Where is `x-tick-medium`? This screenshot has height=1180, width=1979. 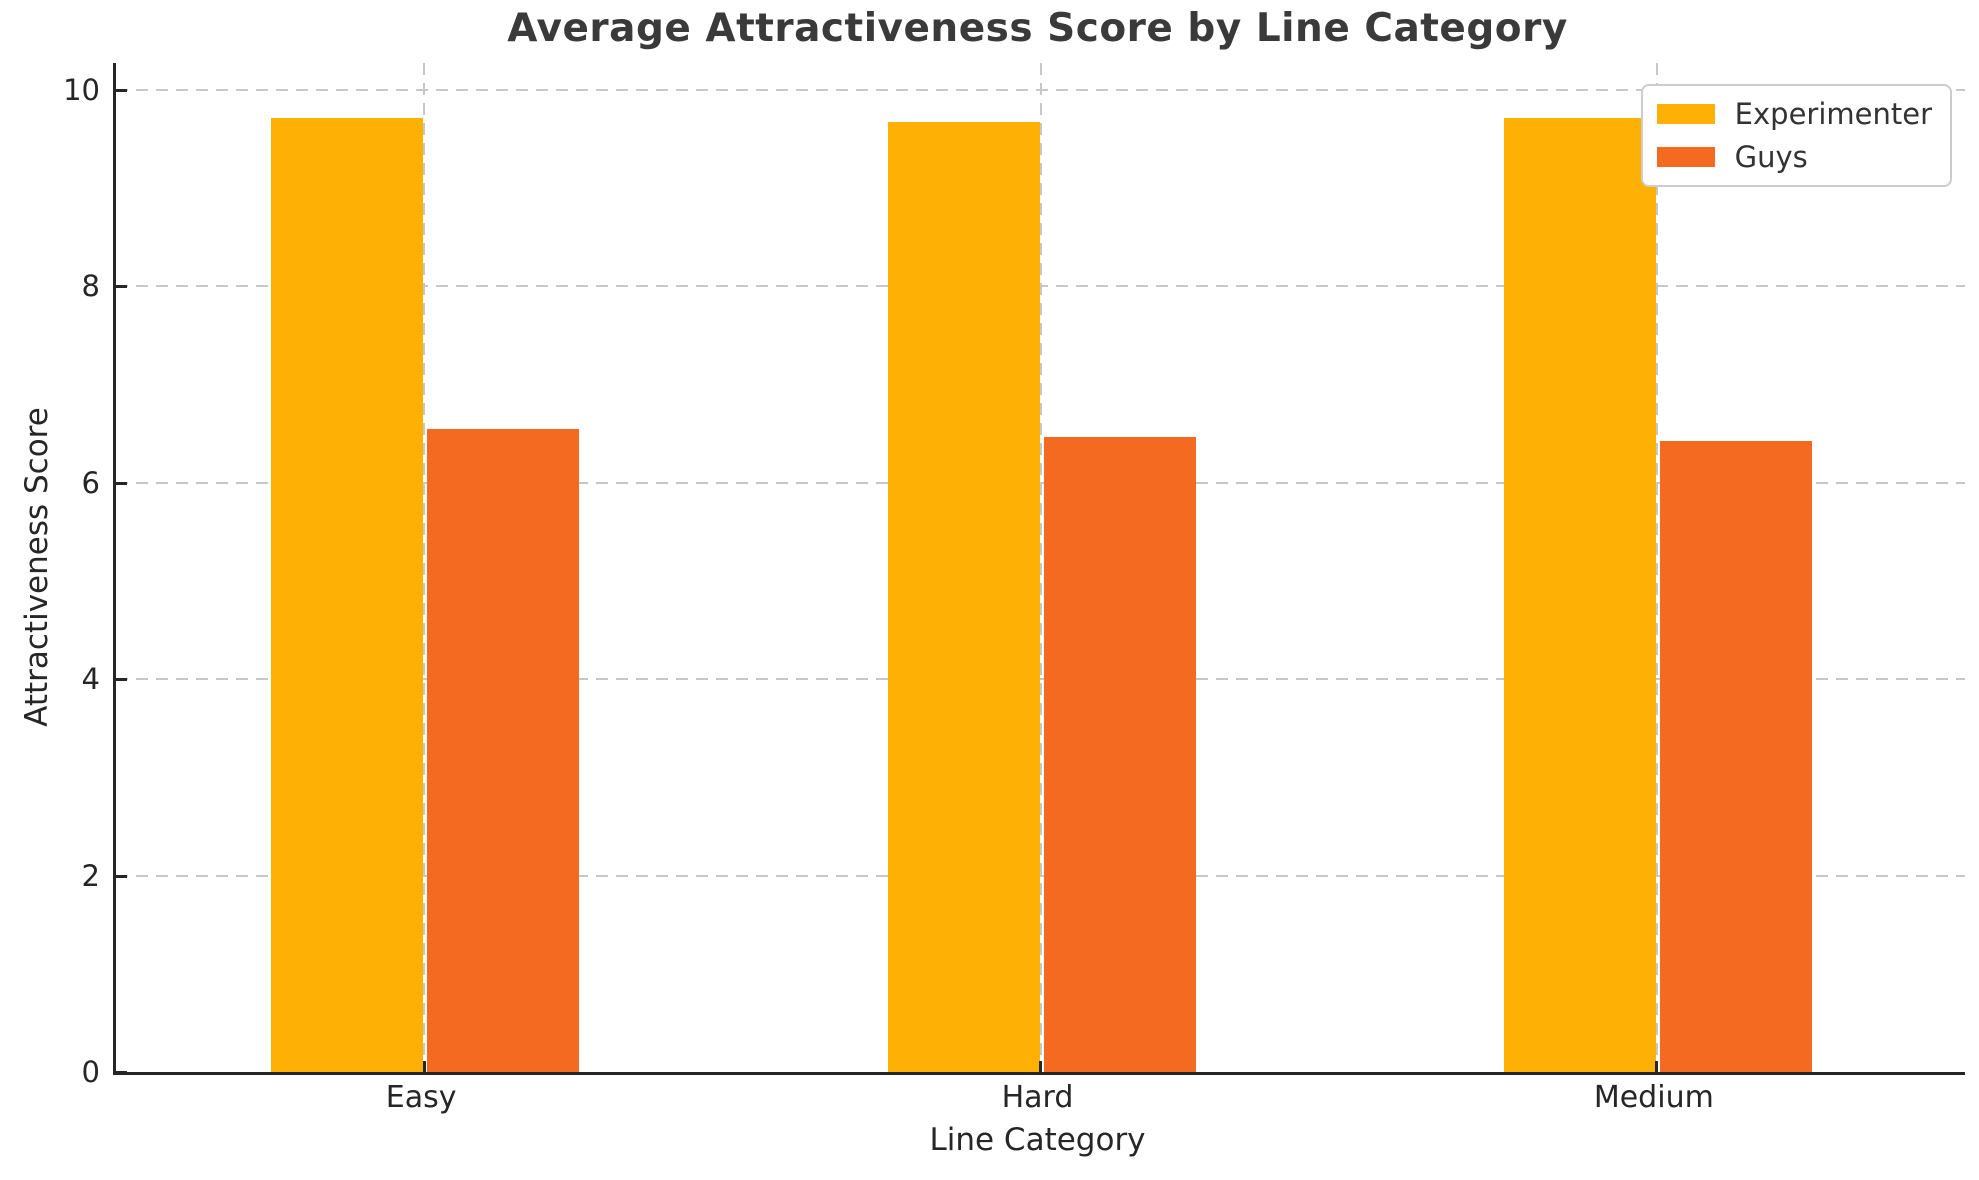 x-tick-medium is located at coordinates (1657, 1066).